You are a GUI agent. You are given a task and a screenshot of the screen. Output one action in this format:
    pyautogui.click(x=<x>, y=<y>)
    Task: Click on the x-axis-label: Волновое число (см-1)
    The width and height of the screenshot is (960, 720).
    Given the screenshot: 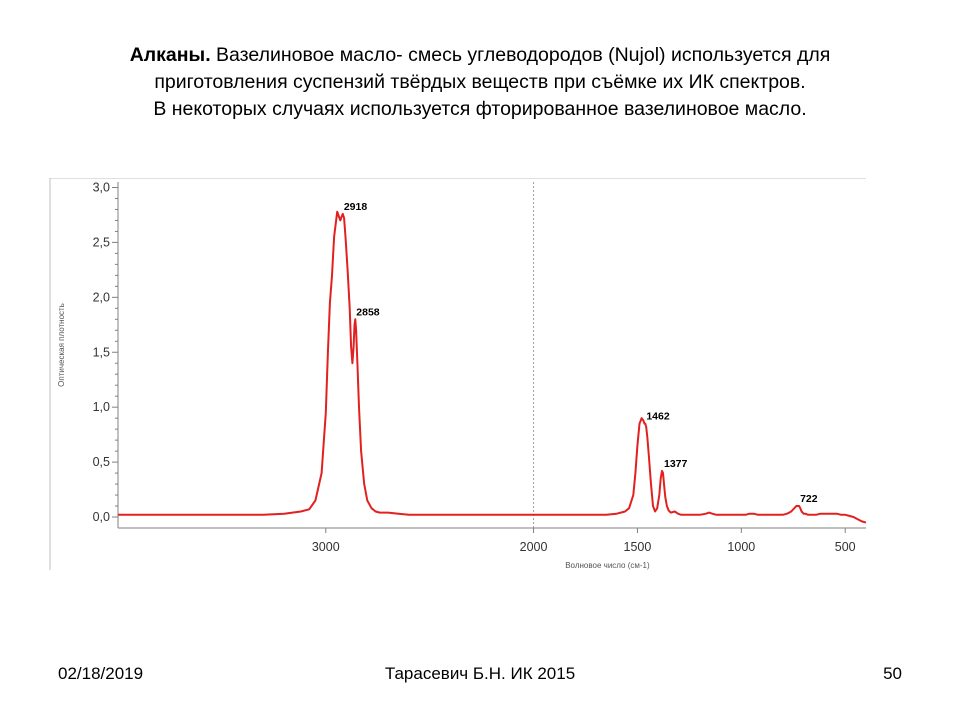 What is the action you would take?
    pyautogui.click(x=607, y=565)
    